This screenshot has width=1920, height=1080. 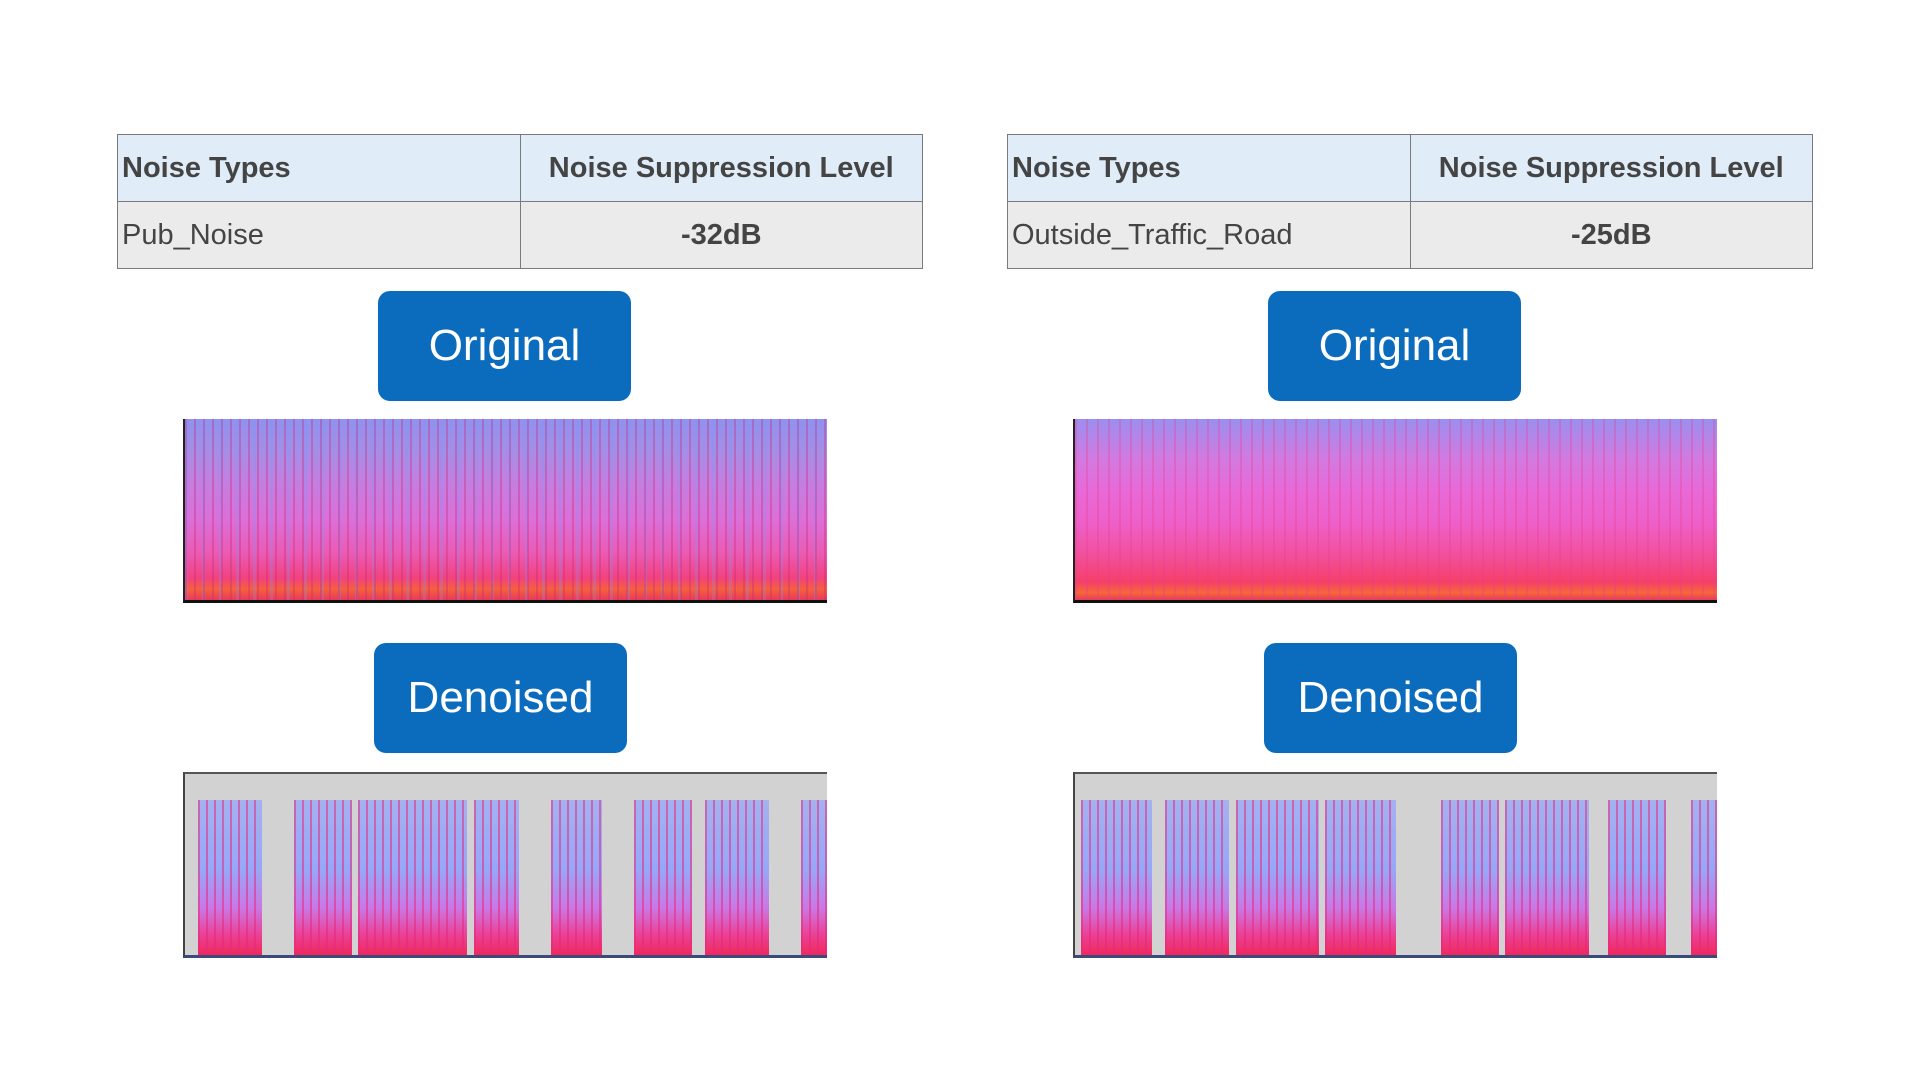 What do you see at coordinates (1611, 235) in the screenshot?
I see `suppression-level-cell: -25dB` at bounding box center [1611, 235].